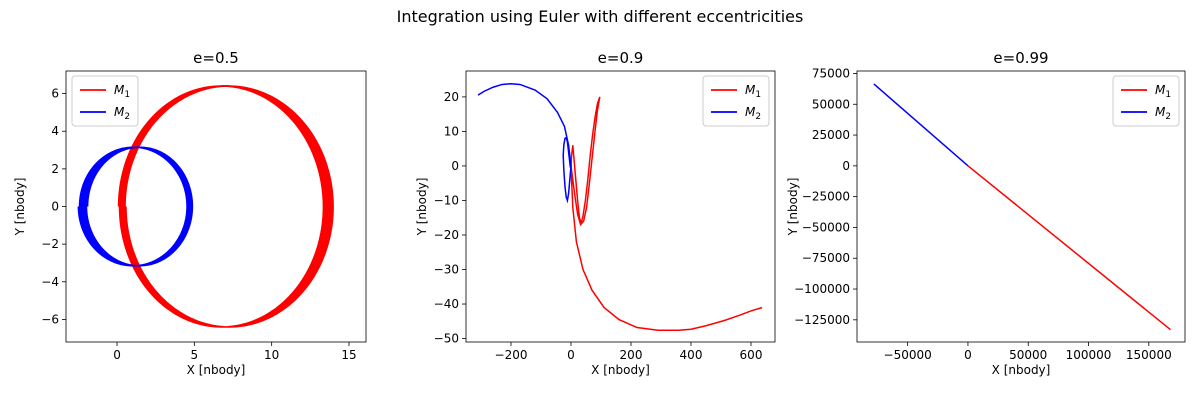  Describe the element at coordinates (446, 200) in the screenshot. I see `y-tick-label: −10` at that location.